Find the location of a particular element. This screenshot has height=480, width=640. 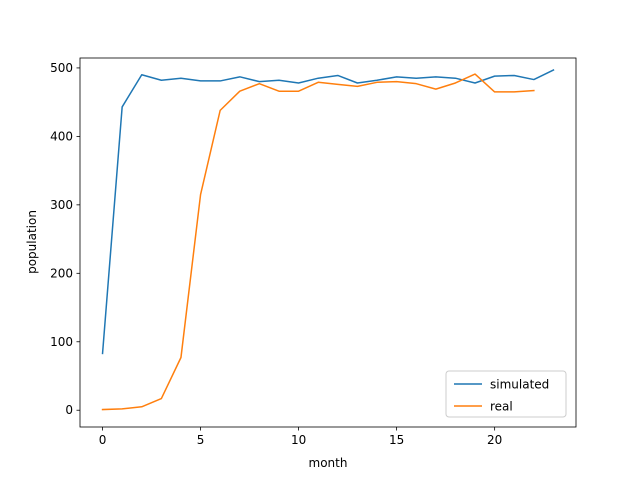

legend-label-real: real is located at coordinates (501, 407).